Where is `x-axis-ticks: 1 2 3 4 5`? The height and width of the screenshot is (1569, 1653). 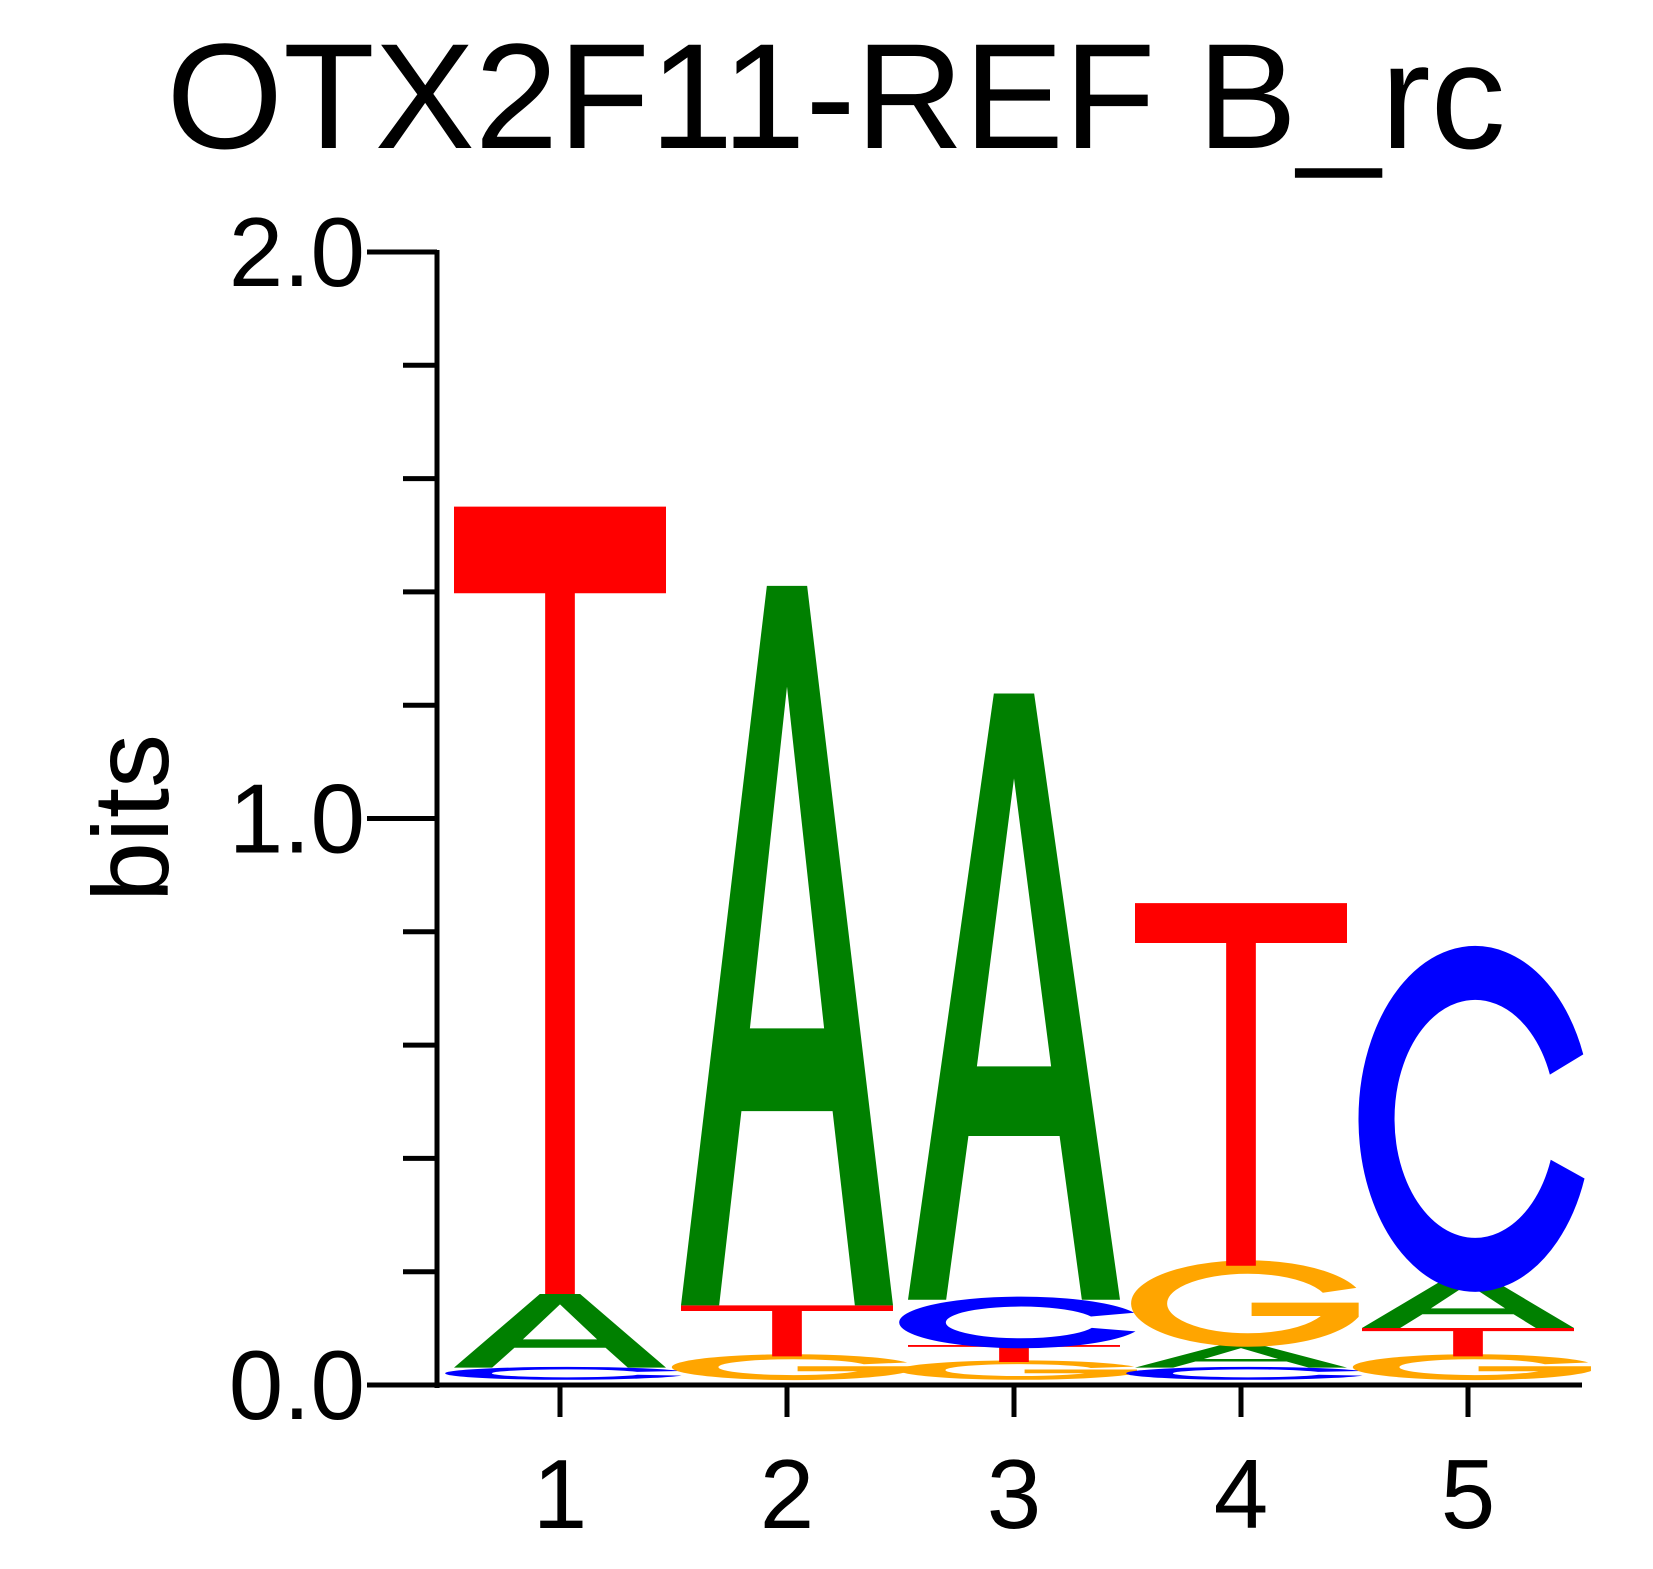
x-axis-ticks: 1 2 3 4 5 is located at coordinates (1014, 1467).